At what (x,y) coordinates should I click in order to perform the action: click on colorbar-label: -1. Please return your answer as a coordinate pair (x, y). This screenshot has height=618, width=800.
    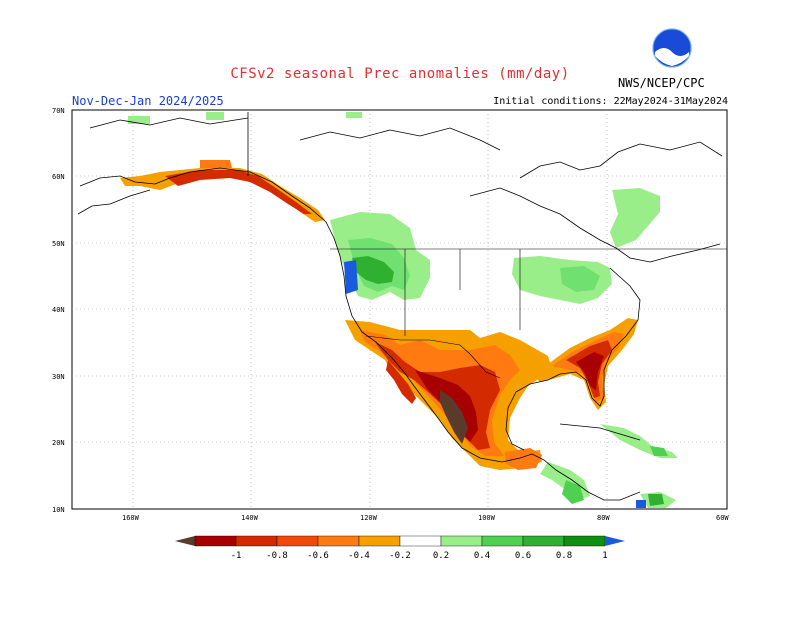
    Looking at the image, I should click on (236, 556).